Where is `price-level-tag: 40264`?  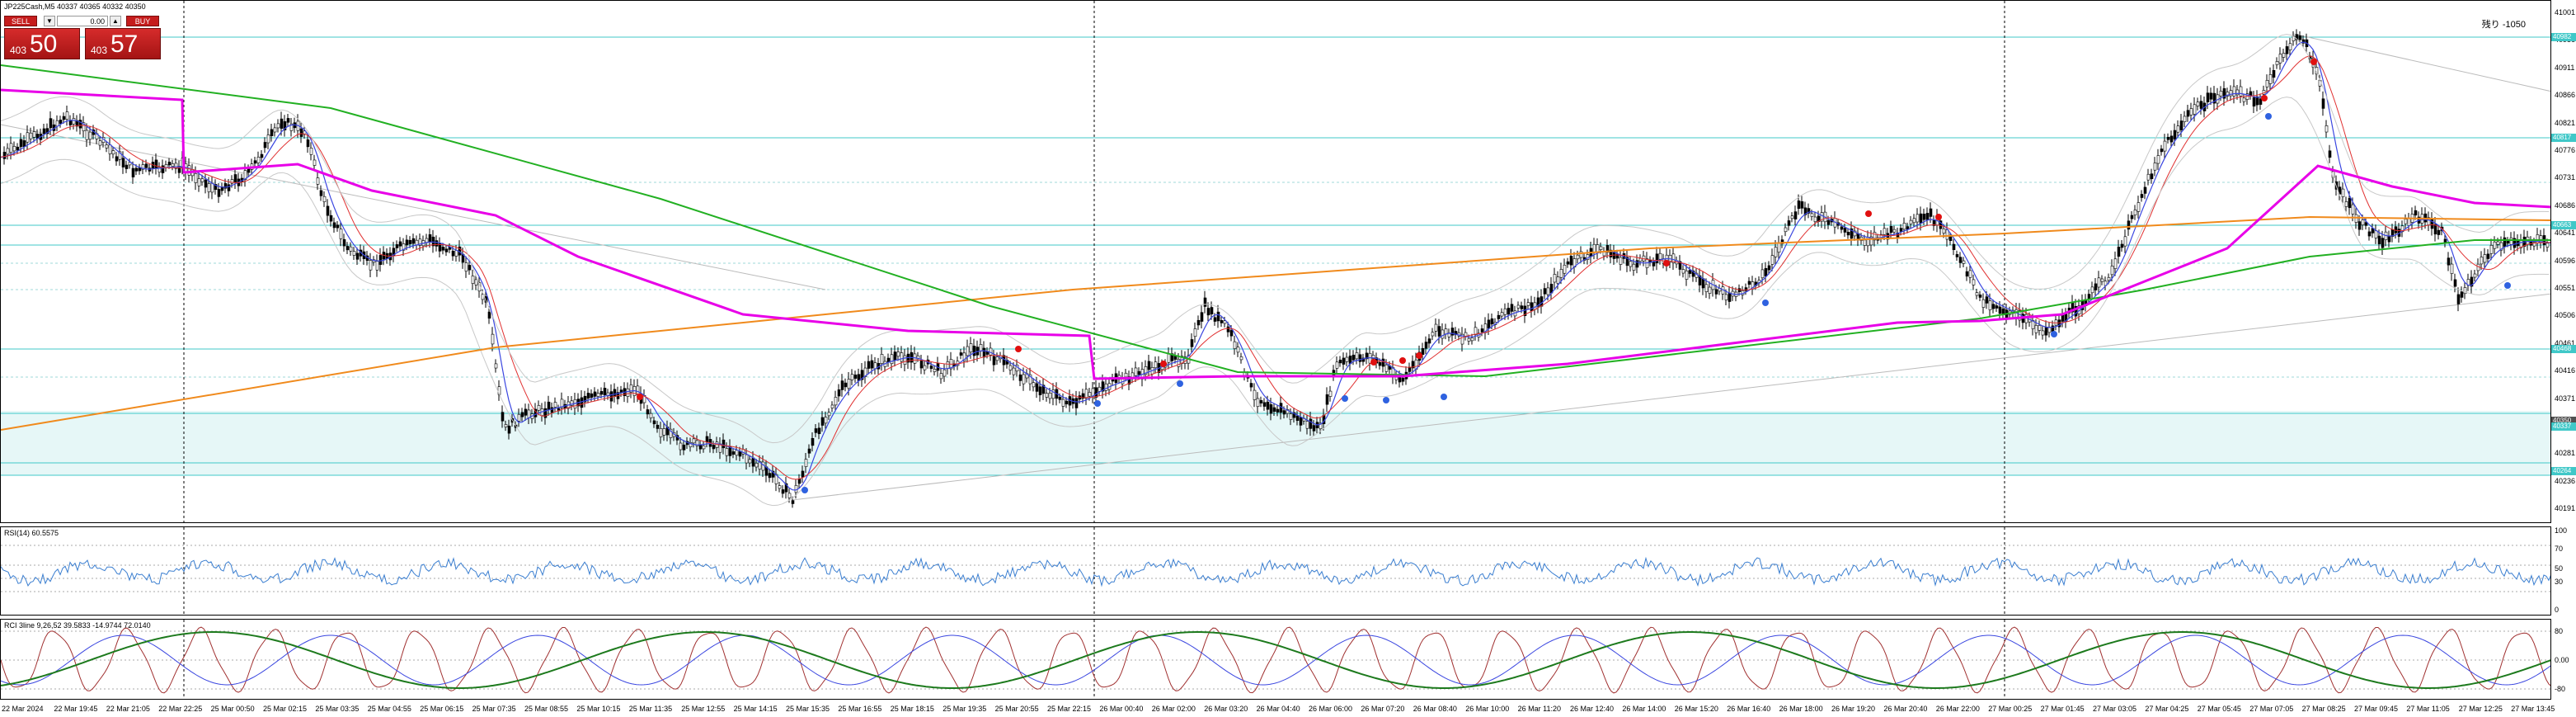
price-level-tag: 40264 is located at coordinates (2563, 471).